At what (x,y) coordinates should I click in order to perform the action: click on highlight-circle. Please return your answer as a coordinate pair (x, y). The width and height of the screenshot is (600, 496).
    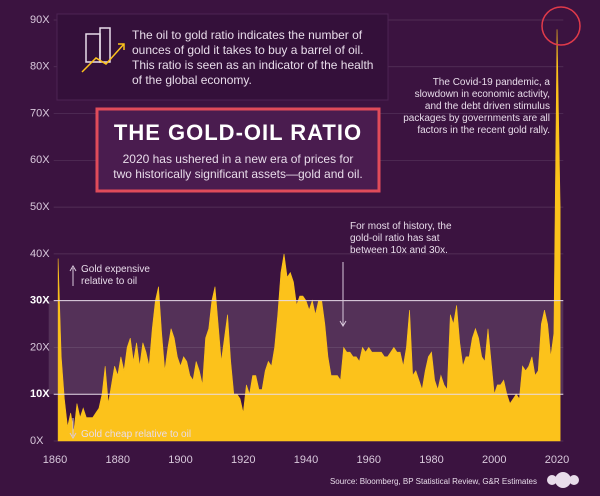
    Looking at the image, I should click on (561, 26).